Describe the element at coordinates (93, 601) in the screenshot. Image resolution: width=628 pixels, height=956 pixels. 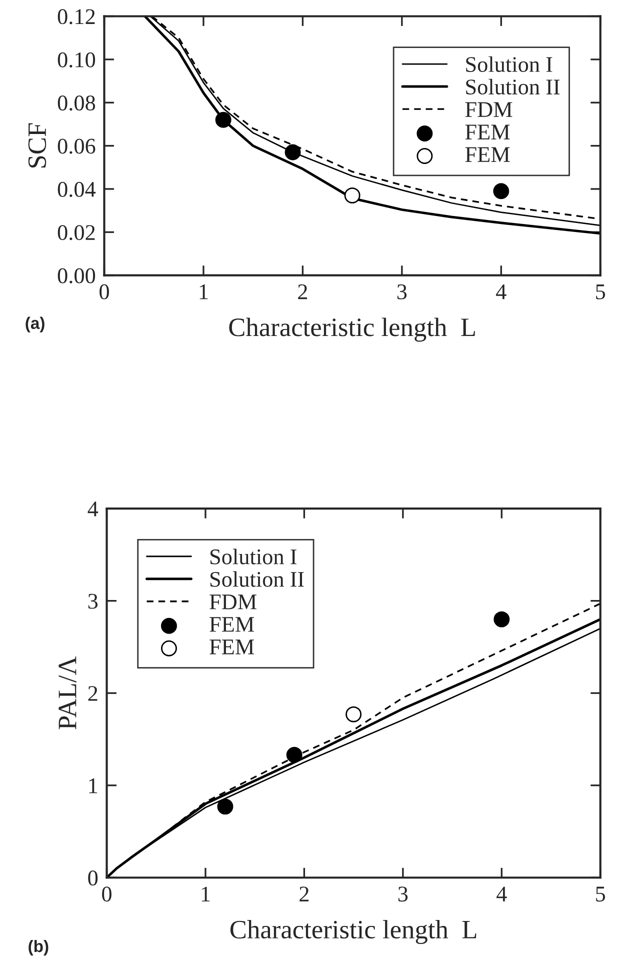
I see `y-tick-label: 3` at that location.